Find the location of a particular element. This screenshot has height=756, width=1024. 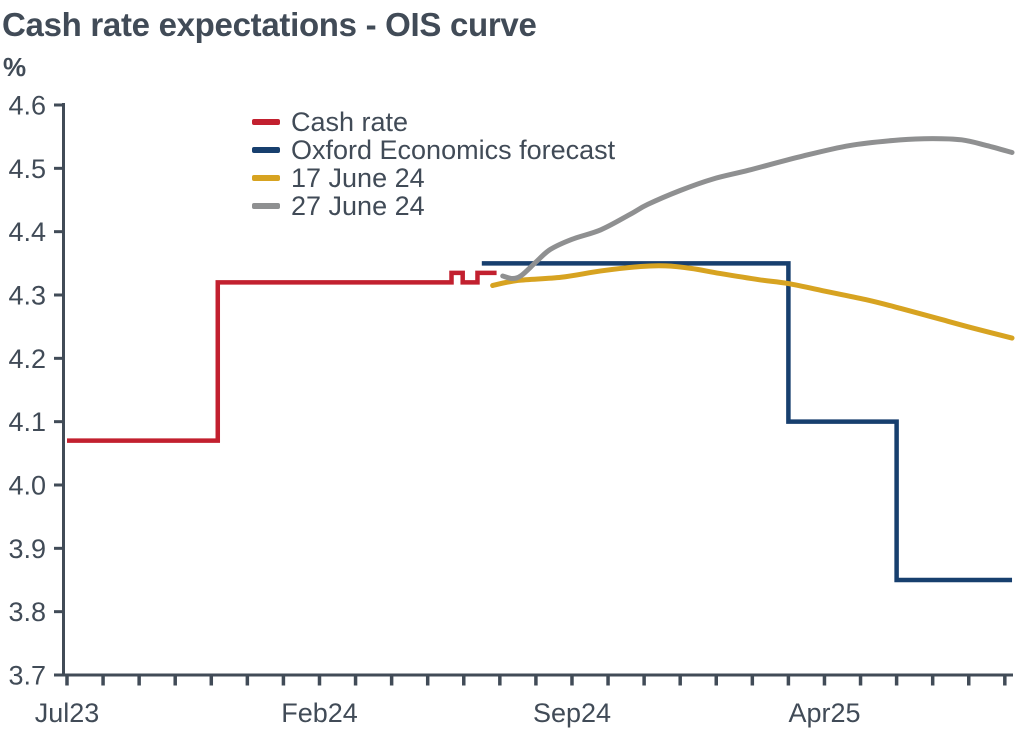

y-tick-label: 4.2 is located at coordinates (27, 359).